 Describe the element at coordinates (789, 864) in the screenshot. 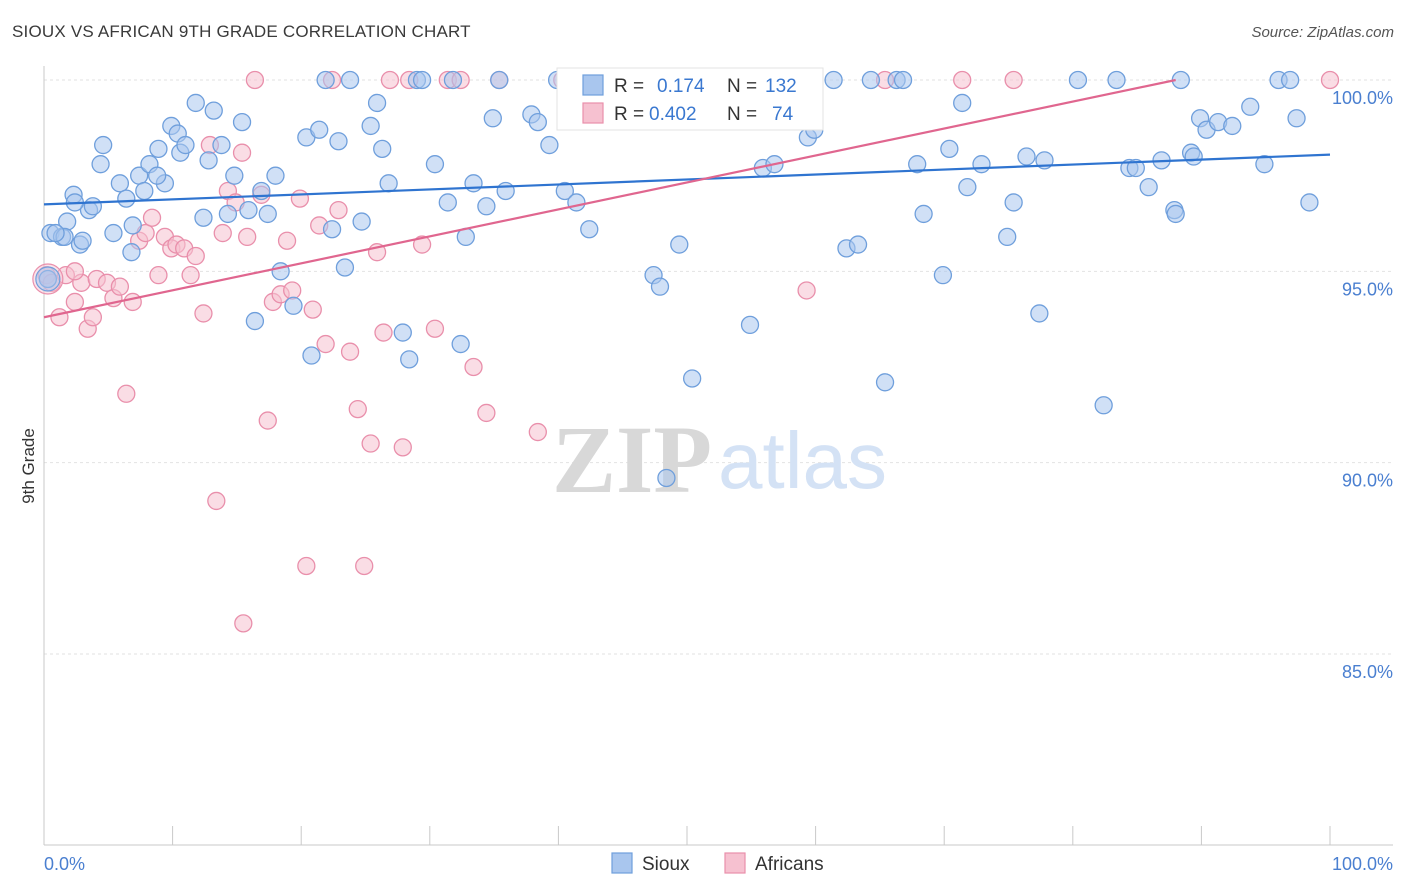

I see `africans-series-label: Africans` at that location.